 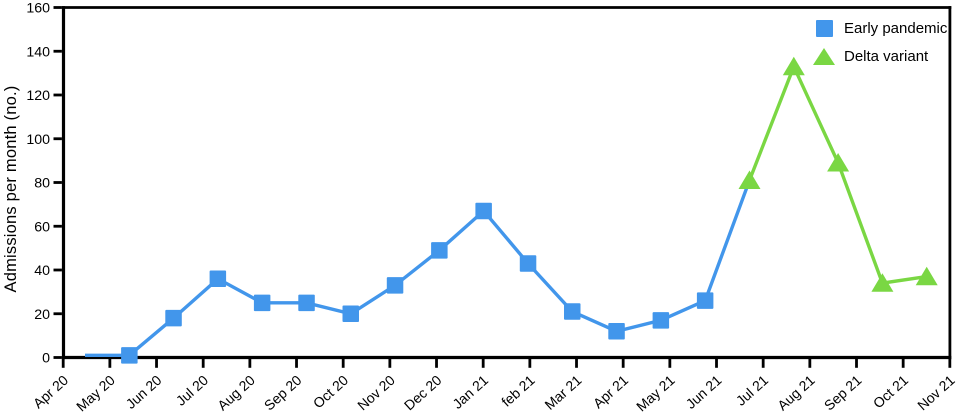 I want to click on legend: Early pandemic Delta variant, so click(x=879, y=47).